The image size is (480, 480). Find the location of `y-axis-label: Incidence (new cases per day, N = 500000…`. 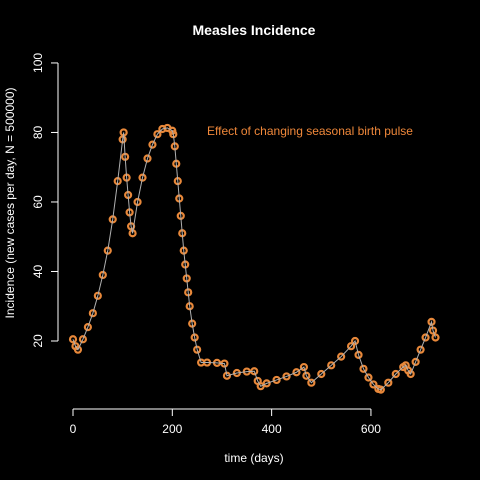

y-axis-label: Incidence (new cases per day, N = 500000… is located at coordinates (10, 203).